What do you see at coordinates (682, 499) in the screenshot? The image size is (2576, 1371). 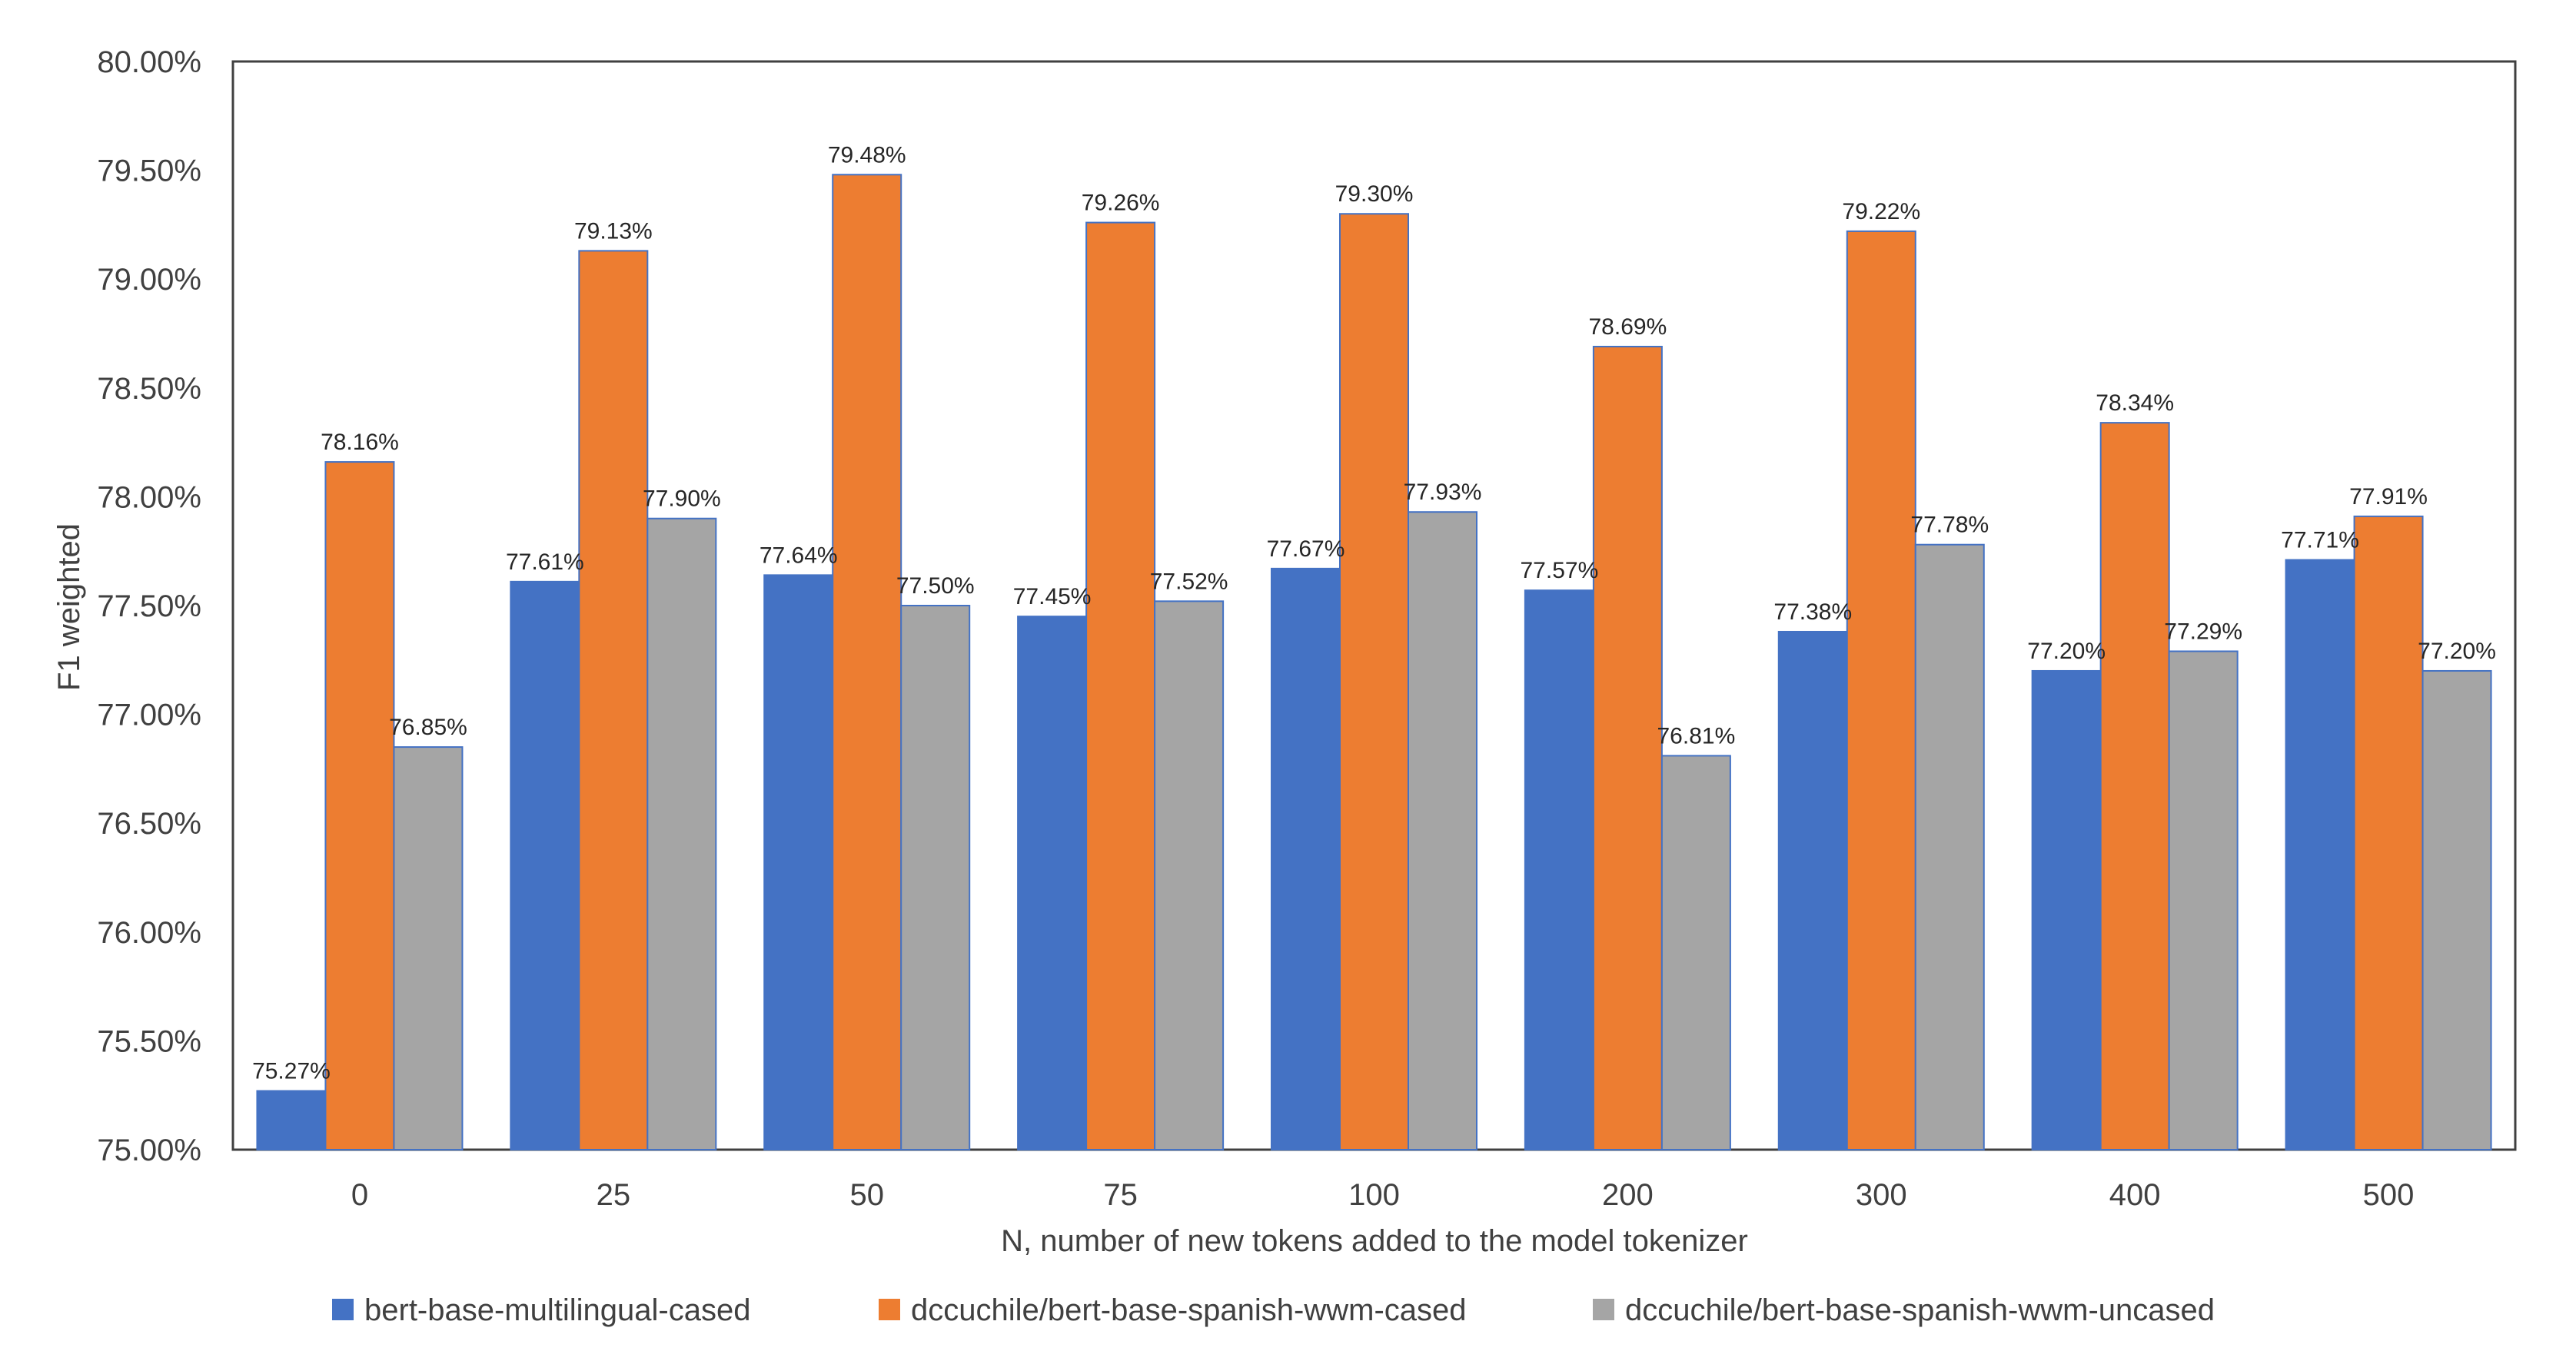 I see `data-label: 77.90%` at bounding box center [682, 499].